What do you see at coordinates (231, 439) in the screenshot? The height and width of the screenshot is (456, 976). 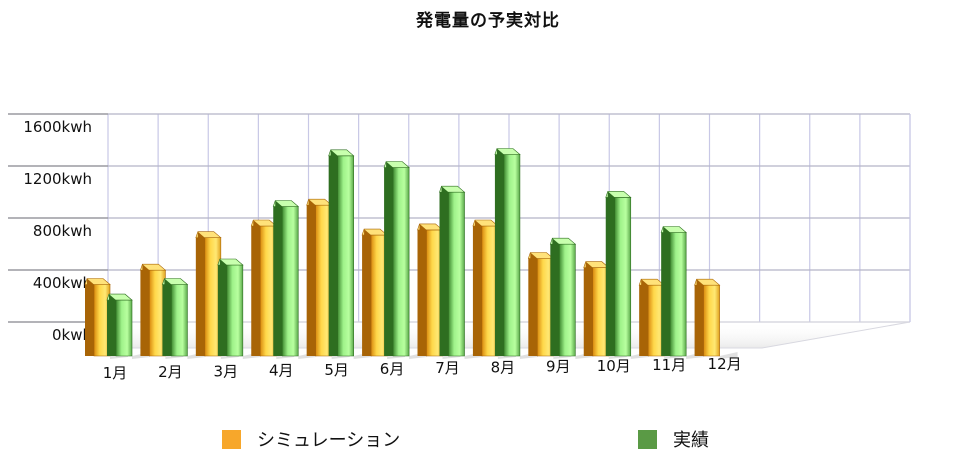 I see `legend-swatch-simulation` at bounding box center [231, 439].